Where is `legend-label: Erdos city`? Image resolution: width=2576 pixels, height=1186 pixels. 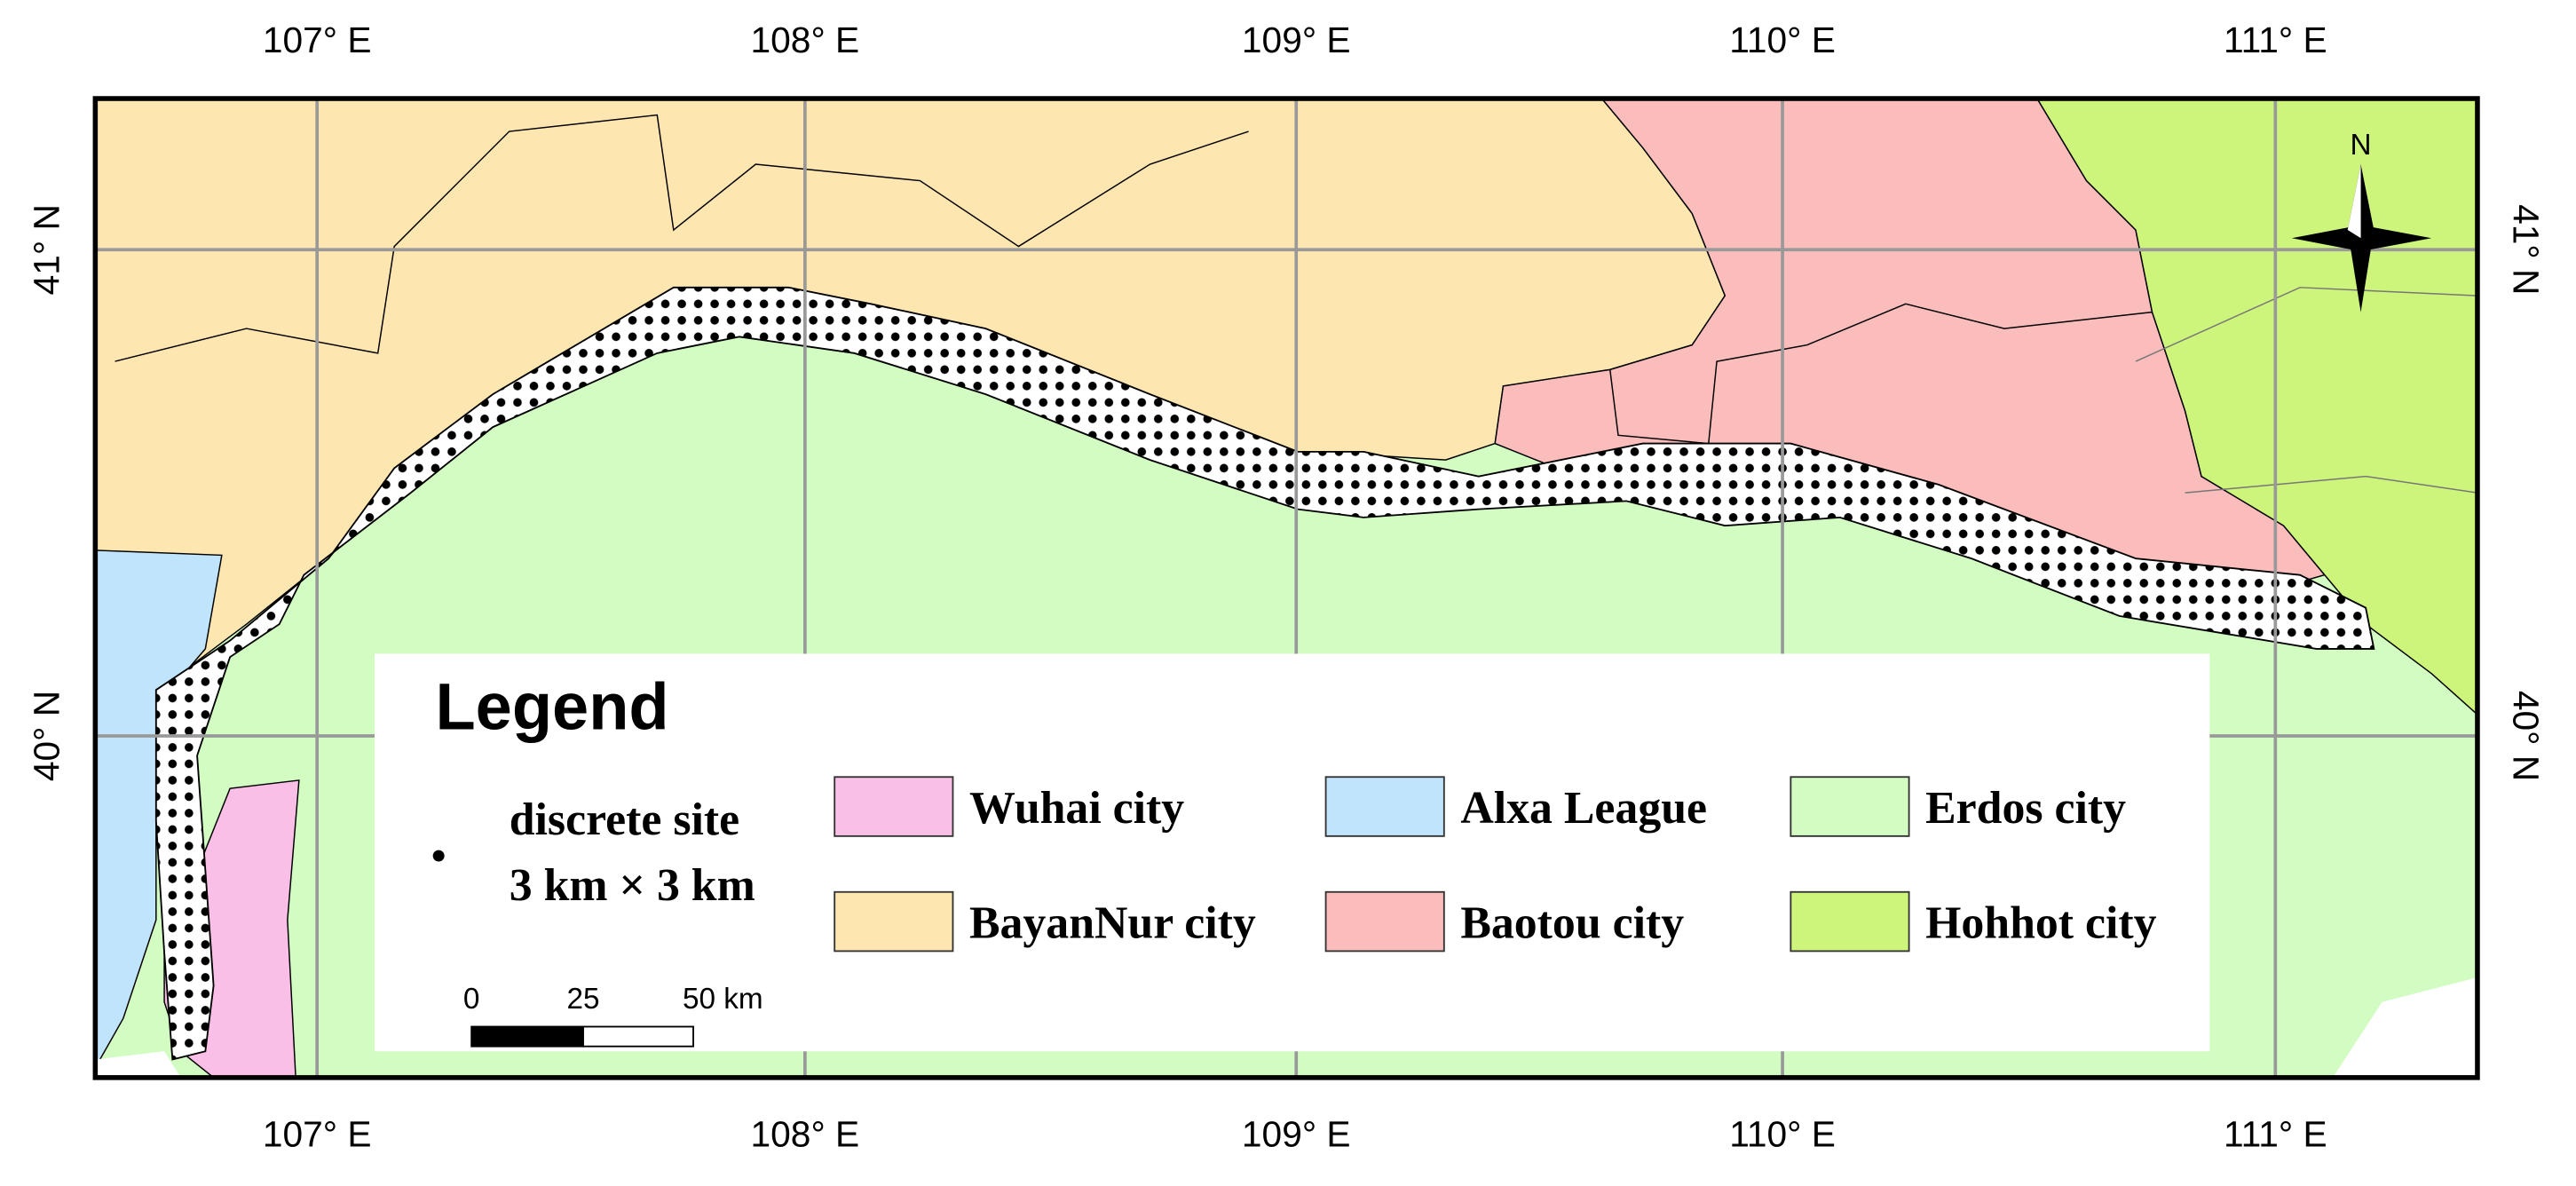 legend-label: Erdos city is located at coordinates (2025, 808).